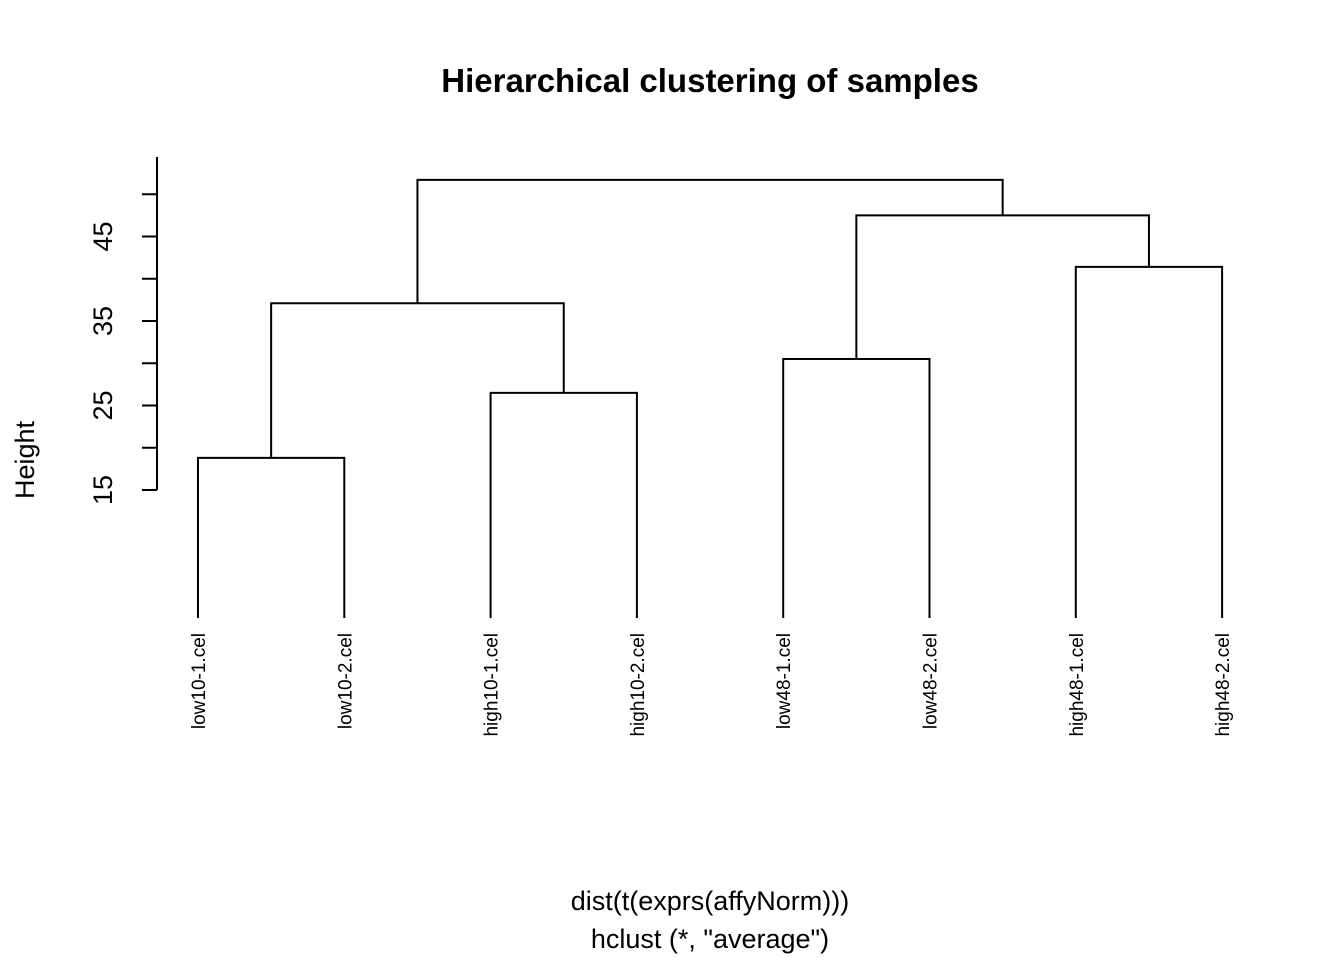 This screenshot has width=1344, height=960. Describe the element at coordinates (25, 459) in the screenshot. I see `y-axis-label: Height` at that location.